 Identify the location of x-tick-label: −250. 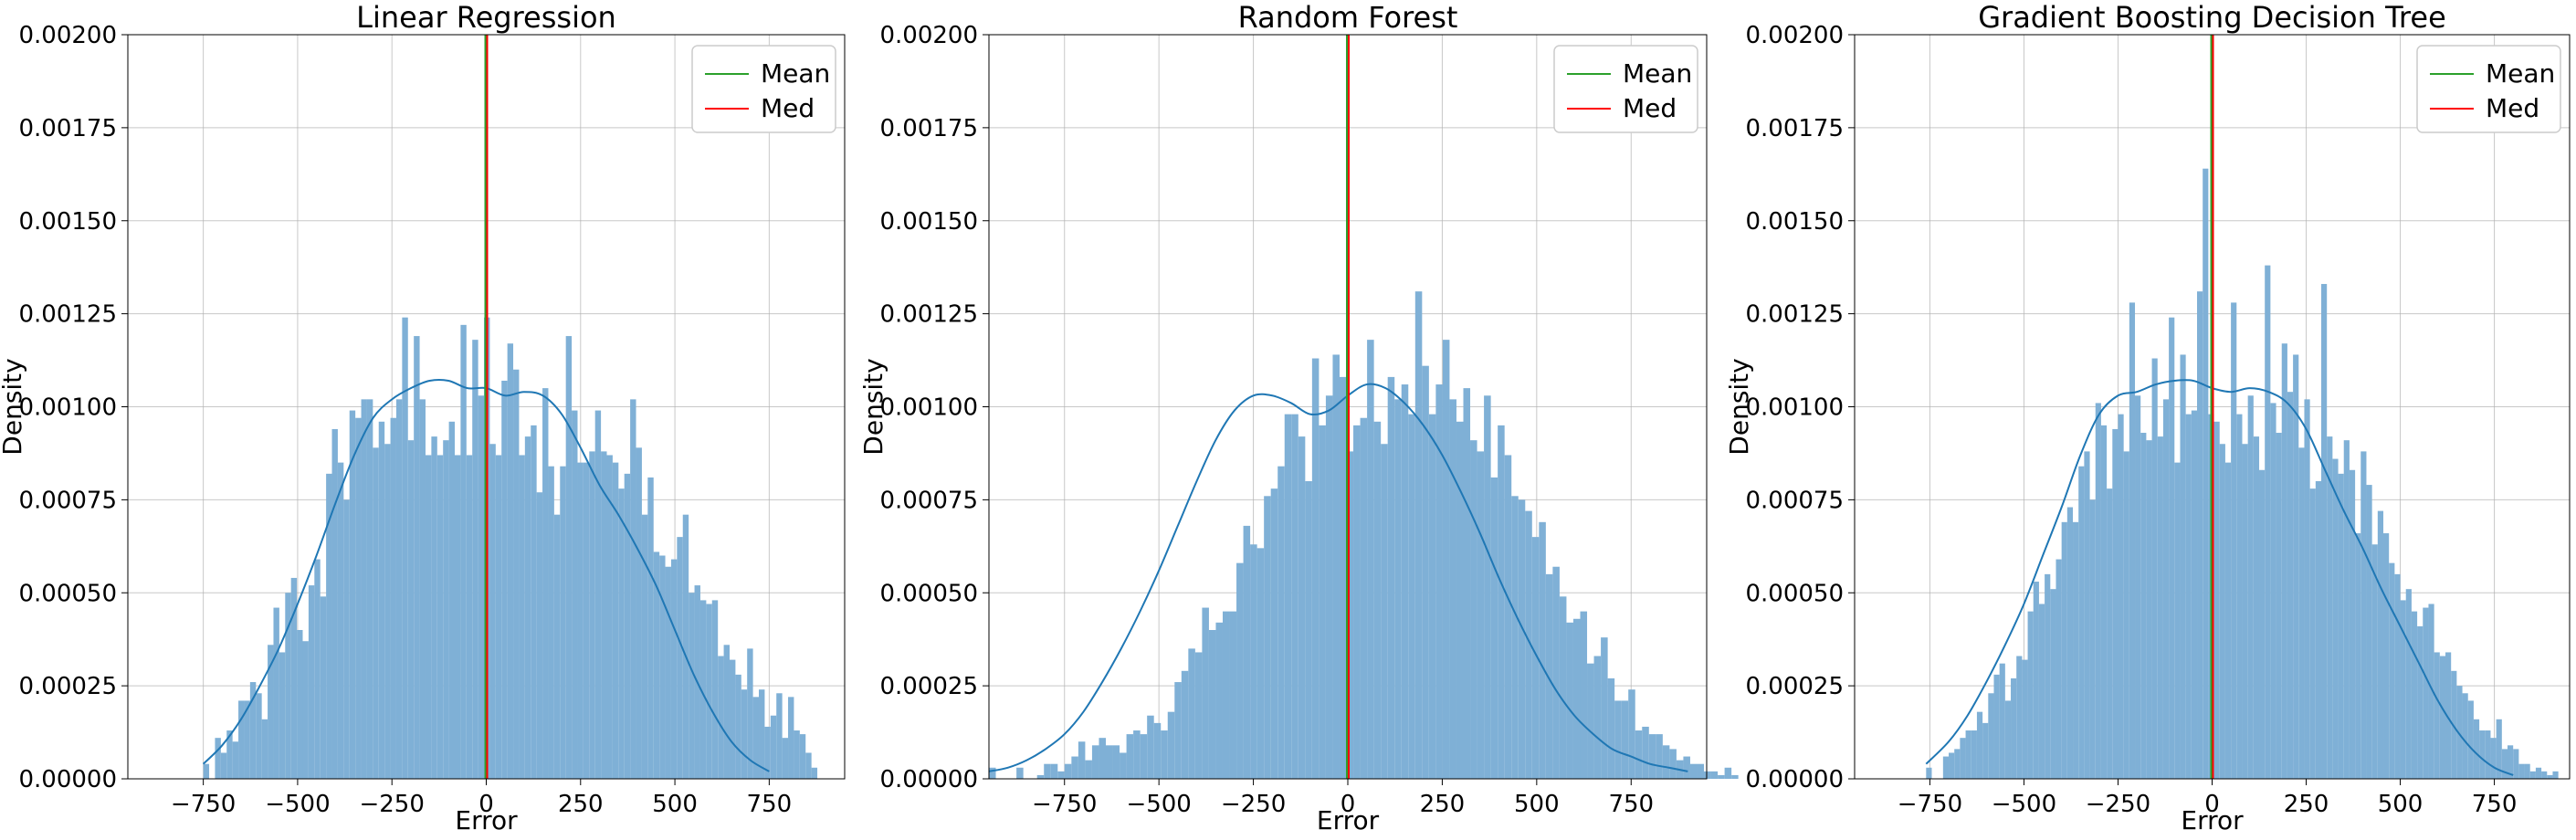
(391, 804).